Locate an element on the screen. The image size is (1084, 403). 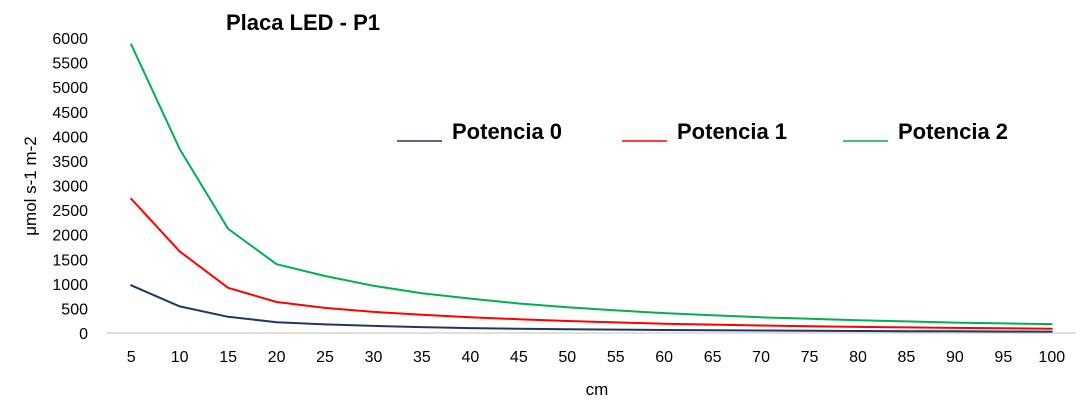
x-tick-label: 65 is located at coordinates (713, 357).